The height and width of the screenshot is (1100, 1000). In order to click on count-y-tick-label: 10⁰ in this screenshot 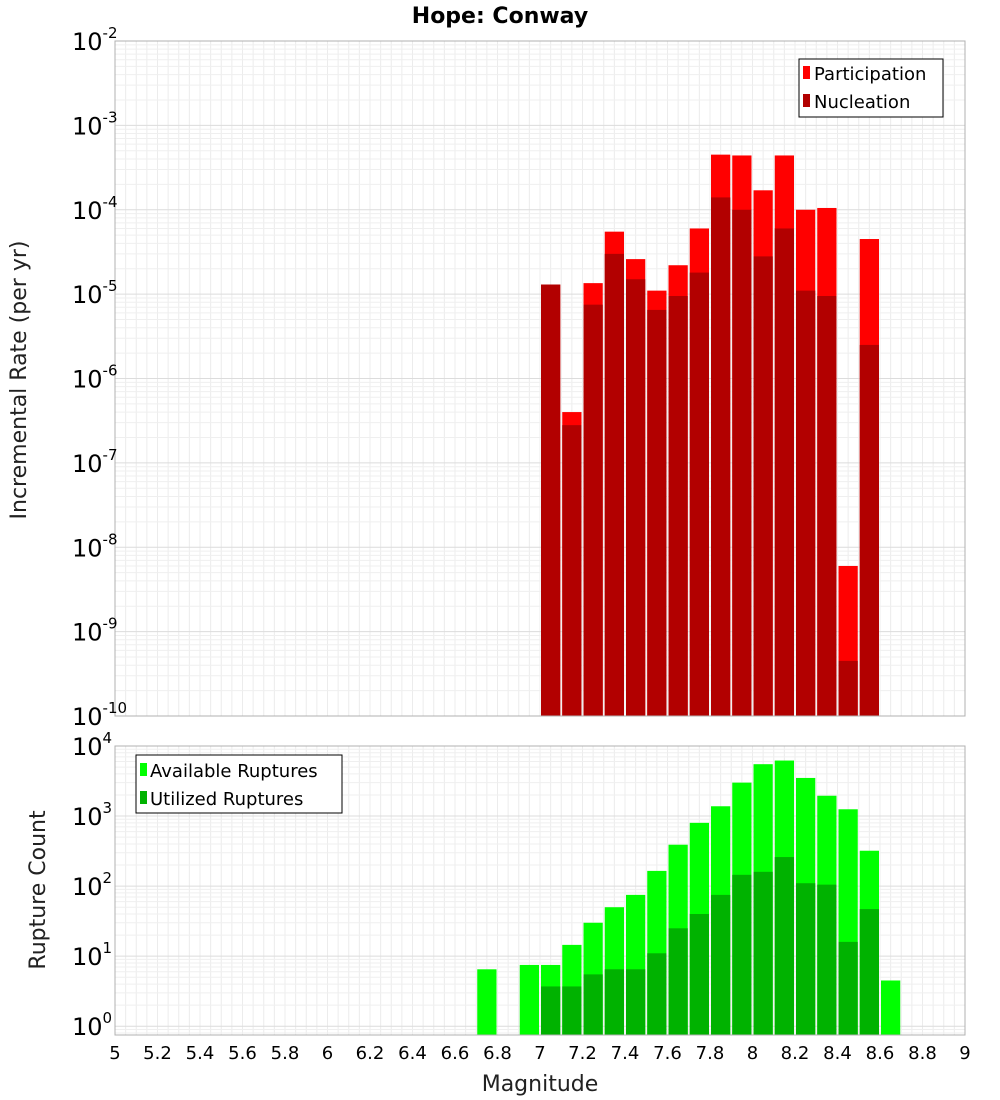, I will do `click(92, 1025)`.